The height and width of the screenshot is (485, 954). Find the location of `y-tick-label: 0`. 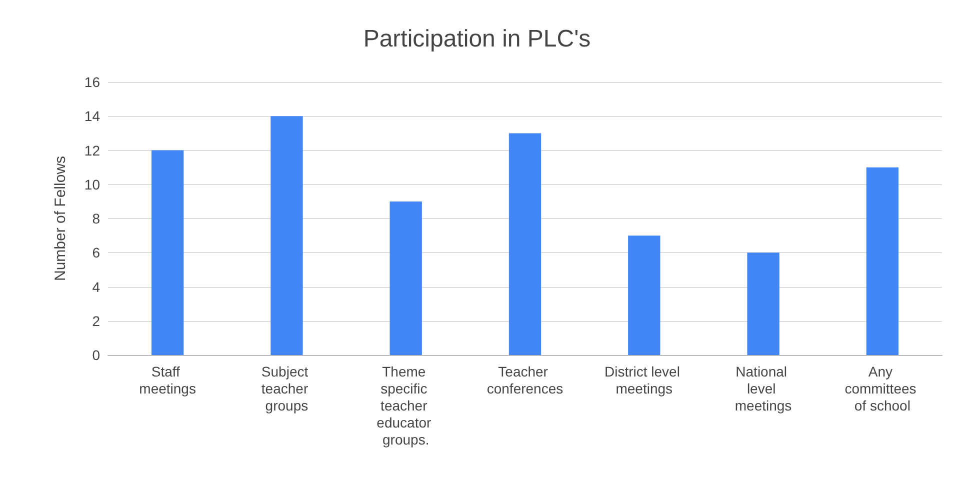

y-tick-label: 0 is located at coordinates (96, 355).